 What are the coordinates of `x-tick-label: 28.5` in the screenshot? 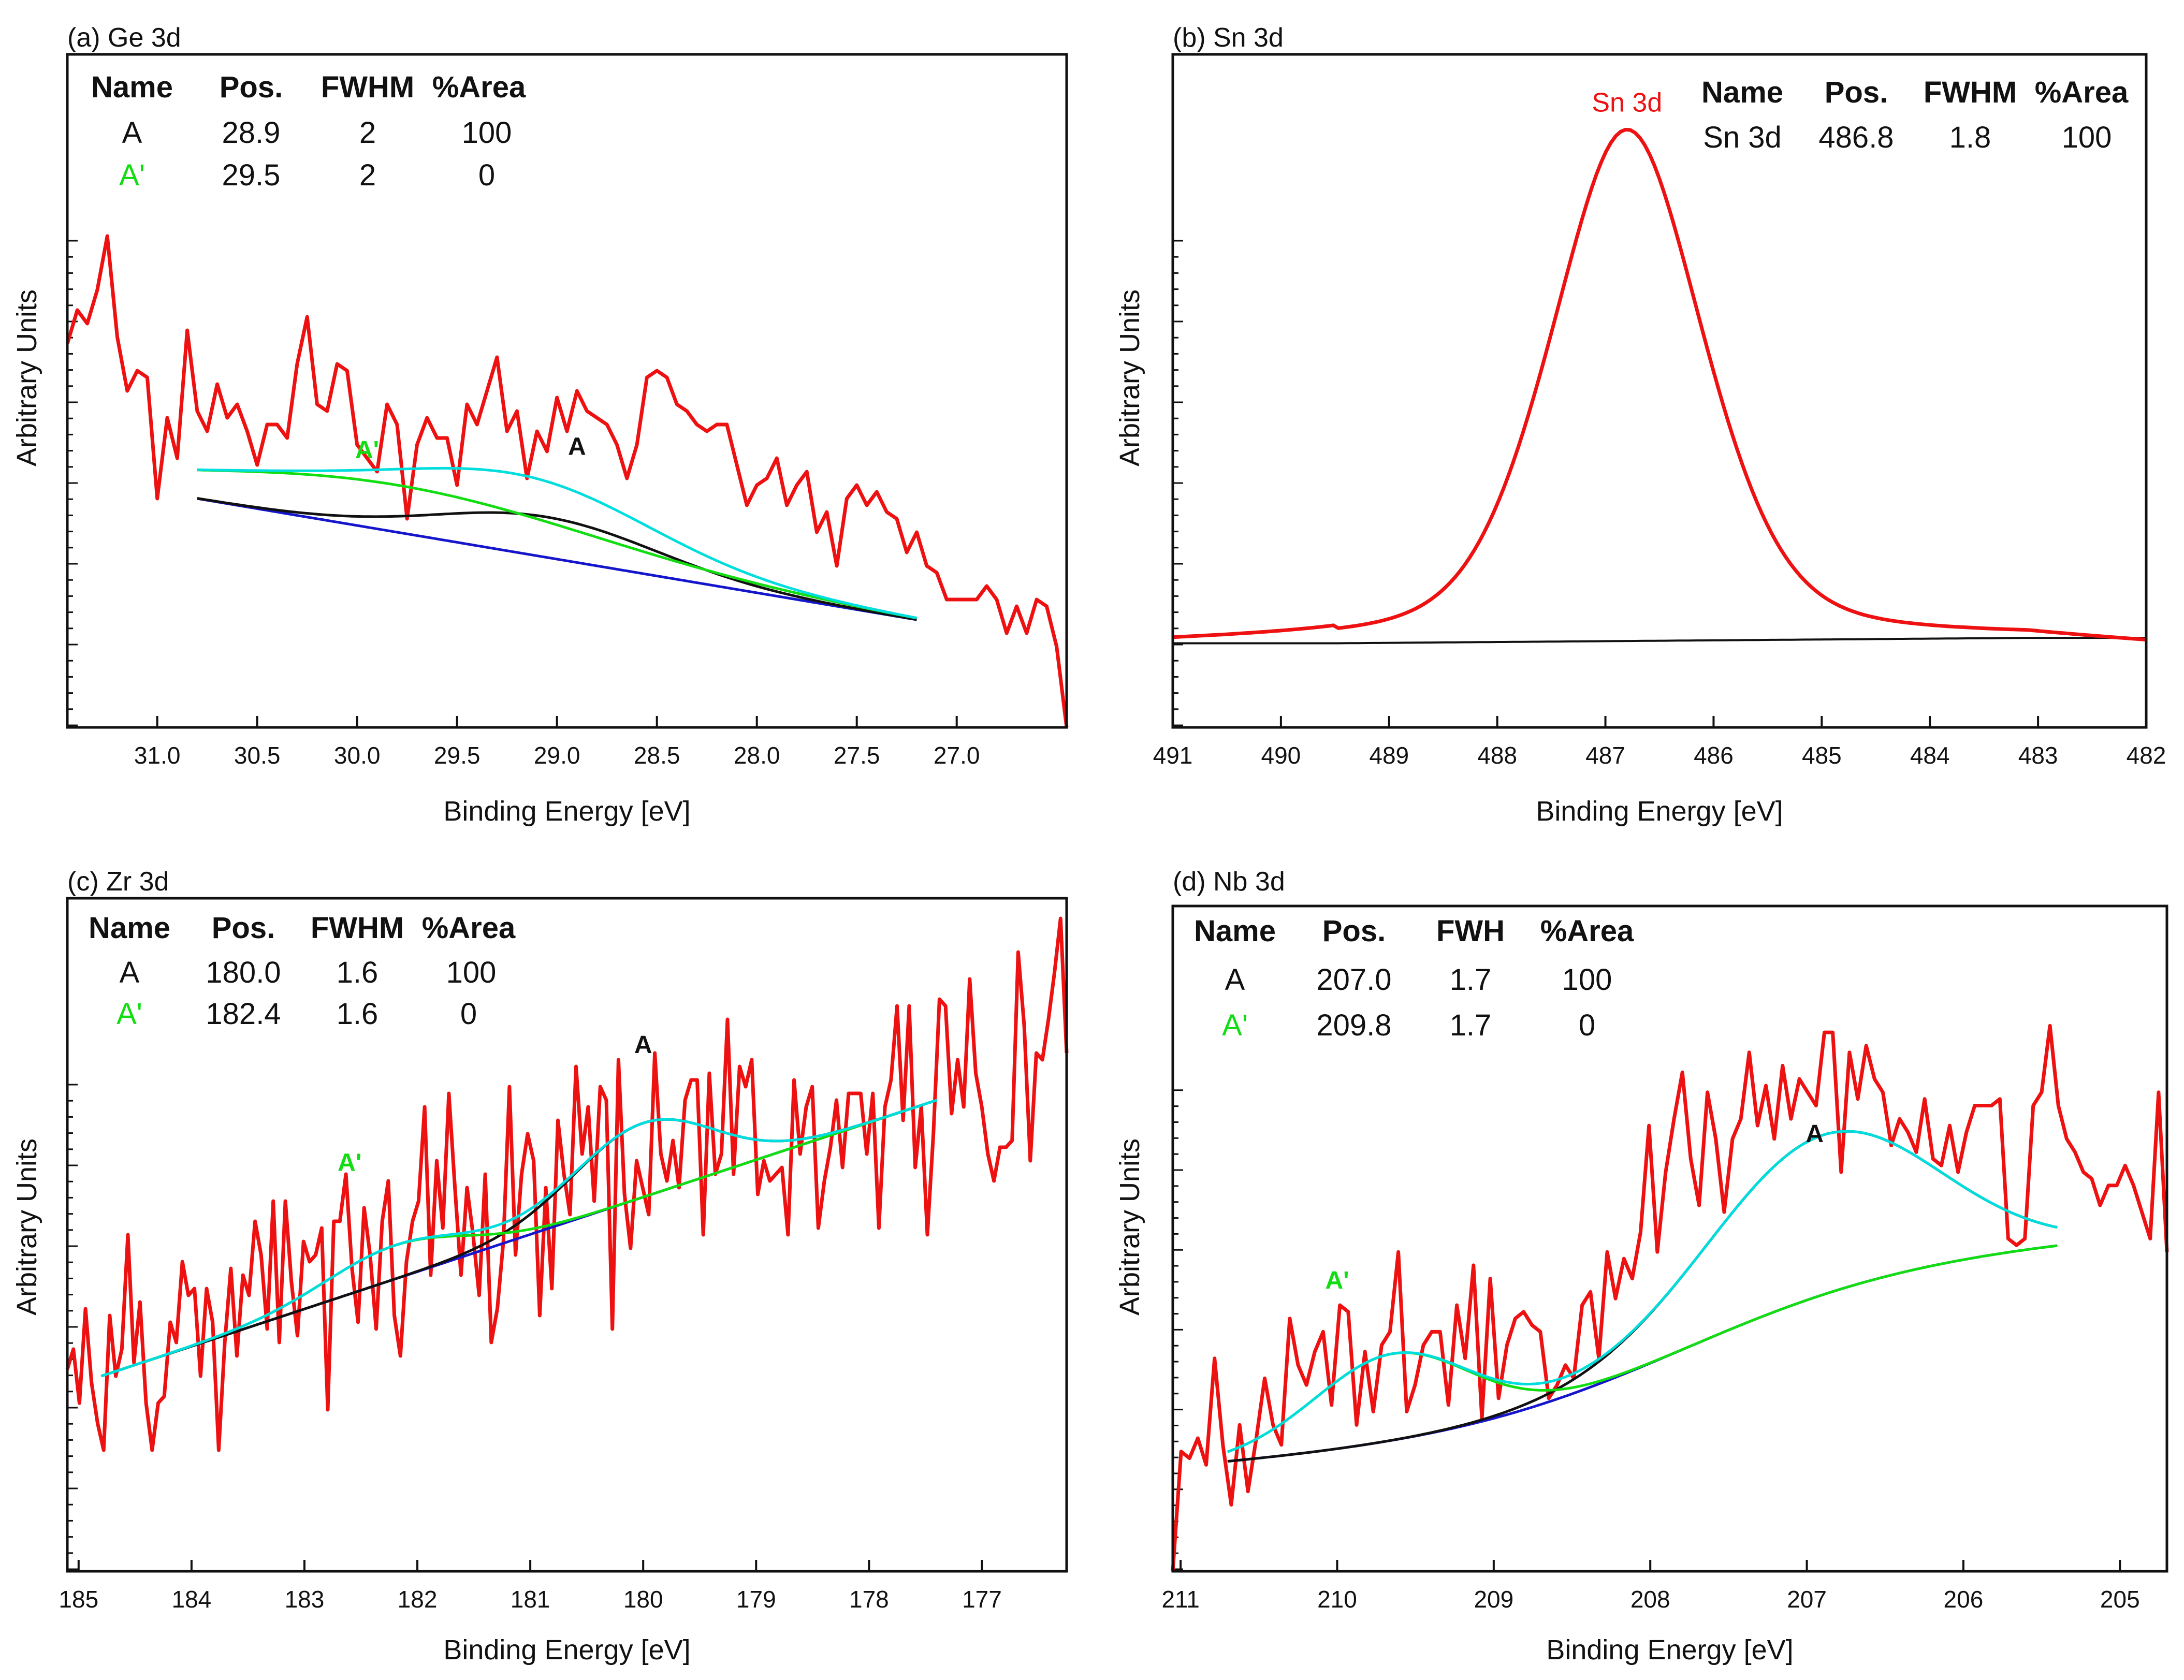 It's located at (657, 755).